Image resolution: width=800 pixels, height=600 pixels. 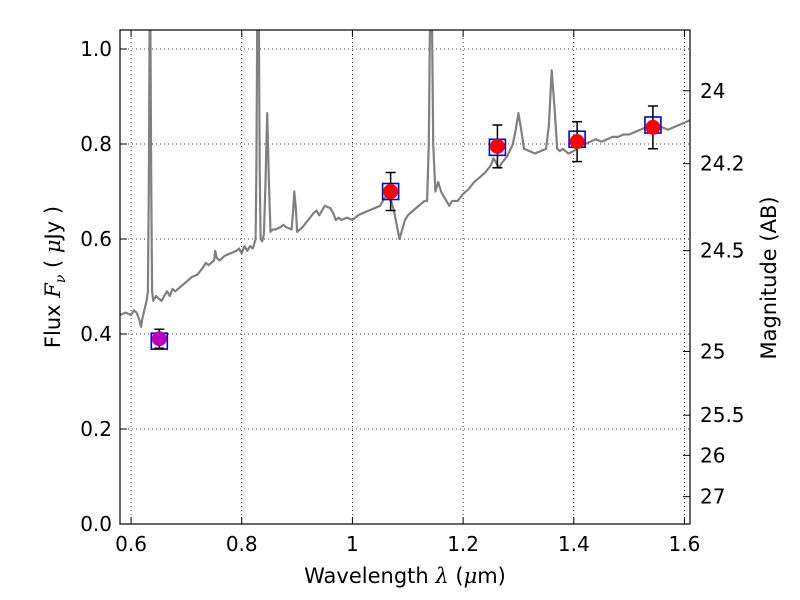 I want to click on x-tick-label: 1.4, so click(x=574, y=544).